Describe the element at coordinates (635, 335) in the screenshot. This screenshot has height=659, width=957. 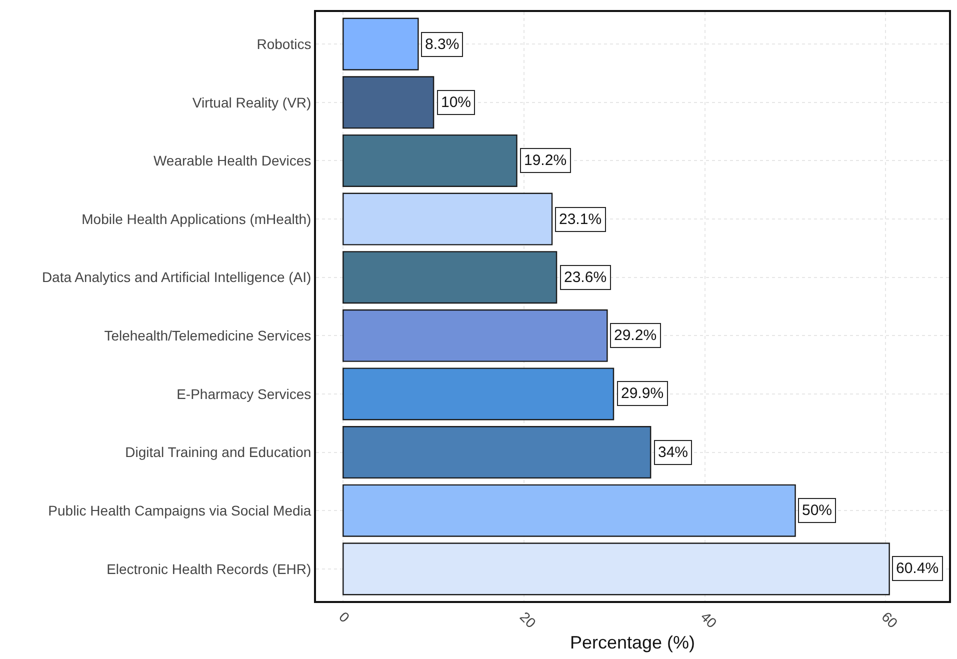
I see `data-label: 29.2%` at that location.